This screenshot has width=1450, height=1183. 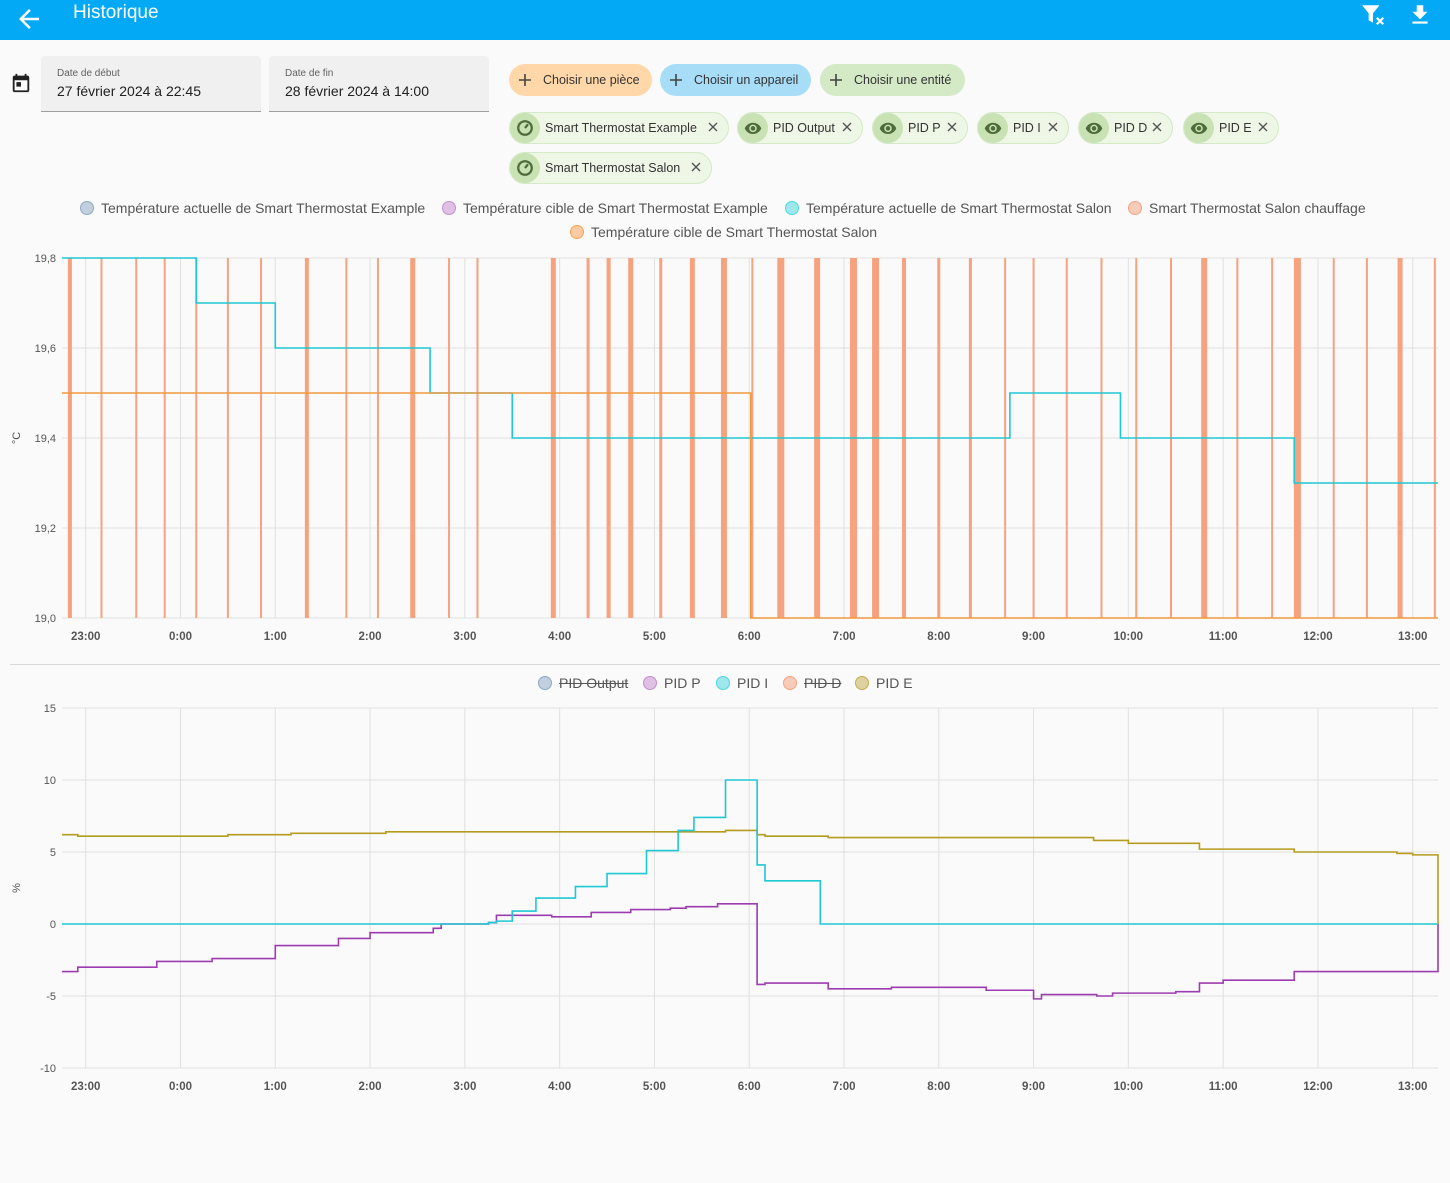 What do you see at coordinates (1223, 1087) in the screenshot?
I see `x-tick-label: 11:00` at bounding box center [1223, 1087].